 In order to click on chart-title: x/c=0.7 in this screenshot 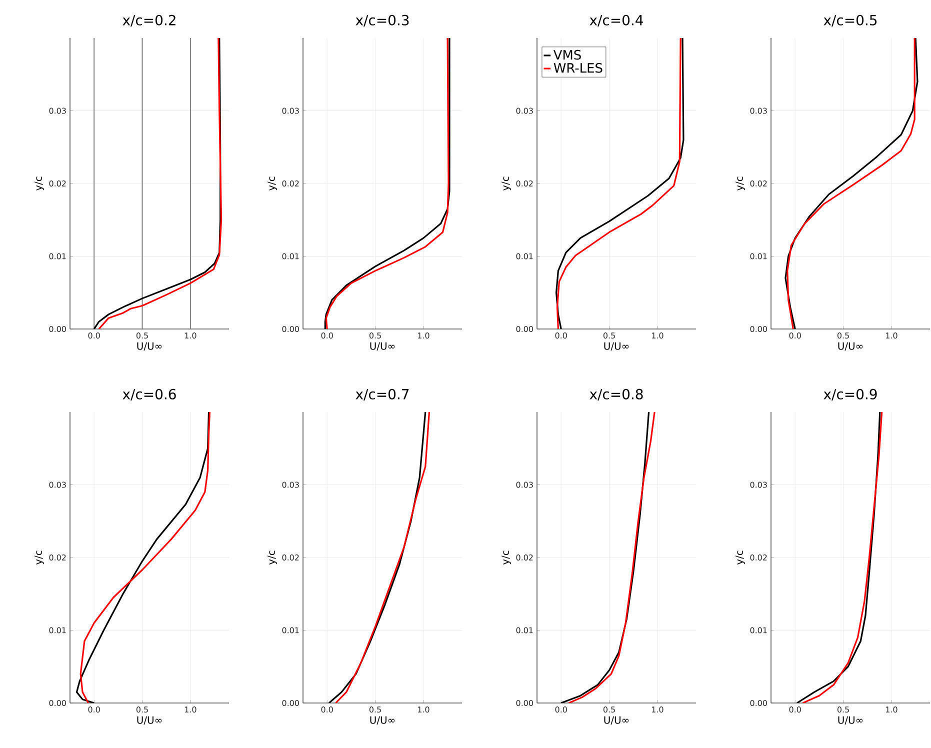, I will do `click(382, 394)`.